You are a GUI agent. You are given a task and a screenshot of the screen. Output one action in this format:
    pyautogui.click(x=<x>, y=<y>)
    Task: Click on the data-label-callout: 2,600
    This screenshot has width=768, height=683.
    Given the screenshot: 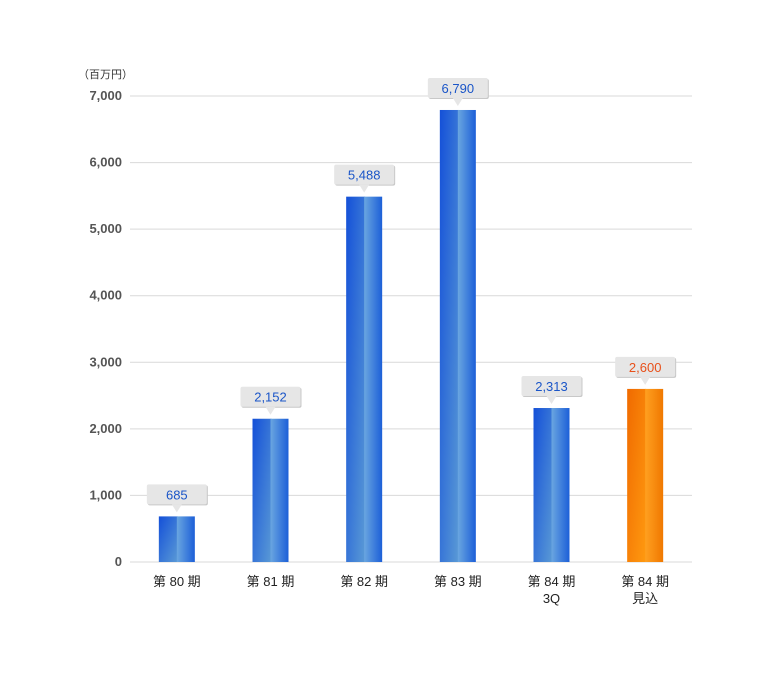 What is the action you would take?
    pyautogui.click(x=646, y=370)
    